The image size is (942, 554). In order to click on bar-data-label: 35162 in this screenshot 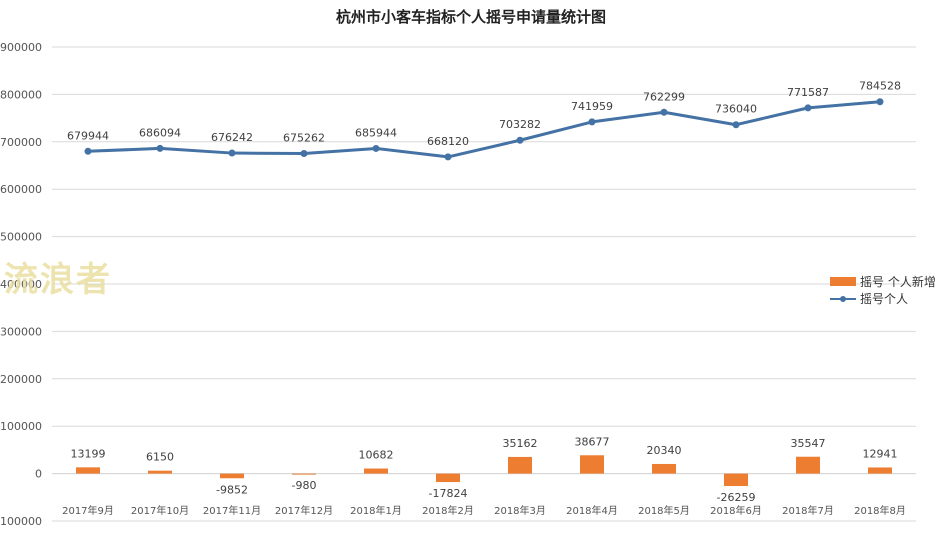, I will do `click(520, 443)`.